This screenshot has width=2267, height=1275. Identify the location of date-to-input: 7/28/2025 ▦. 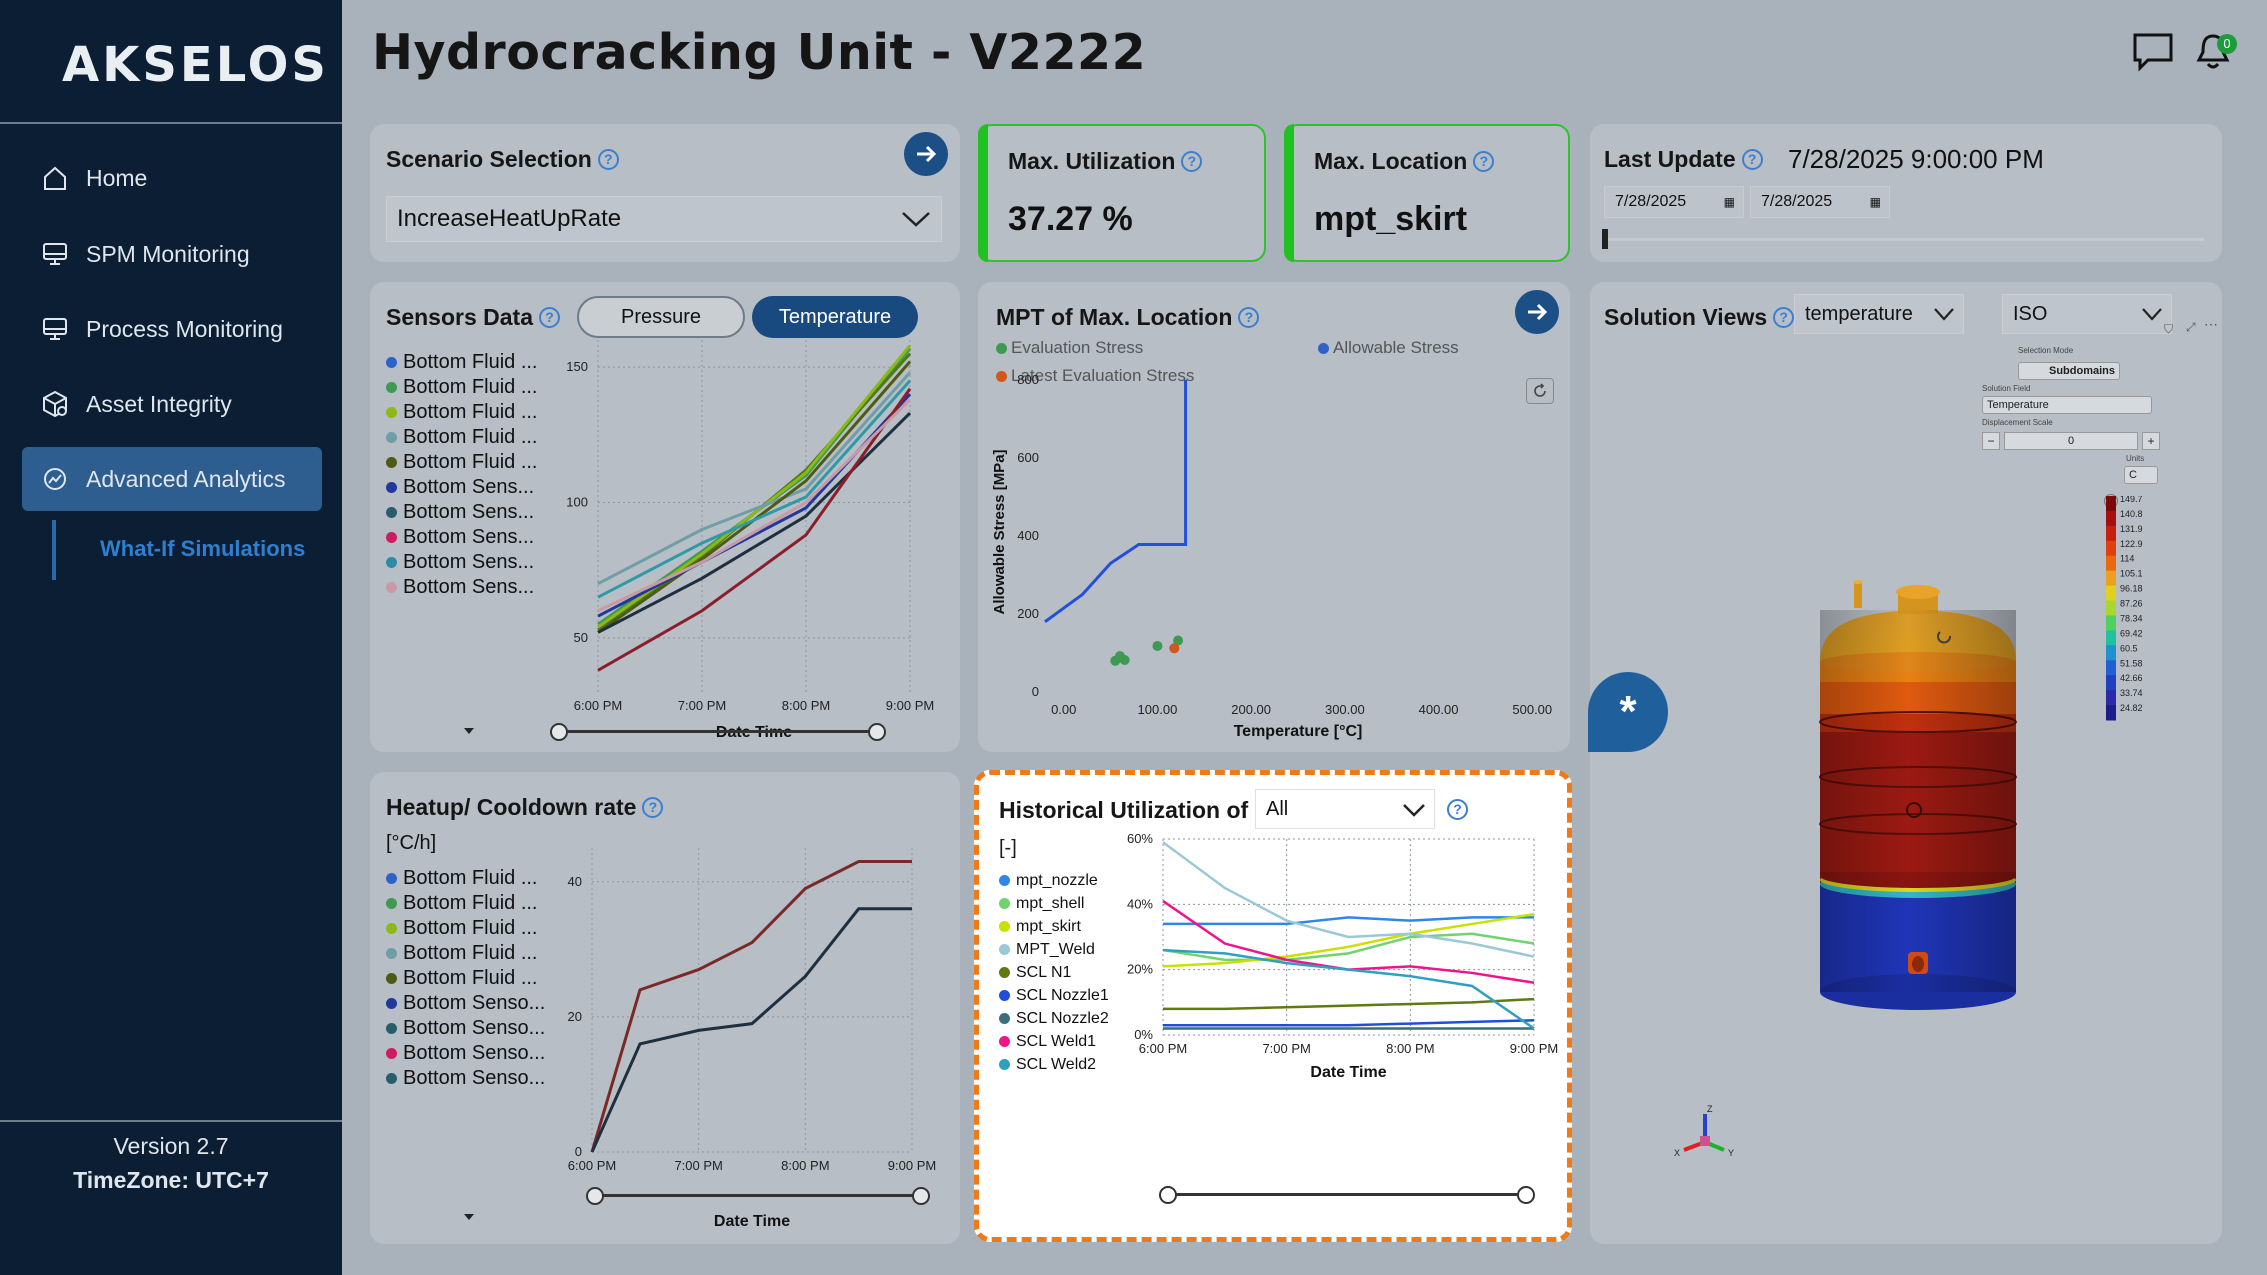
(1820, 202).